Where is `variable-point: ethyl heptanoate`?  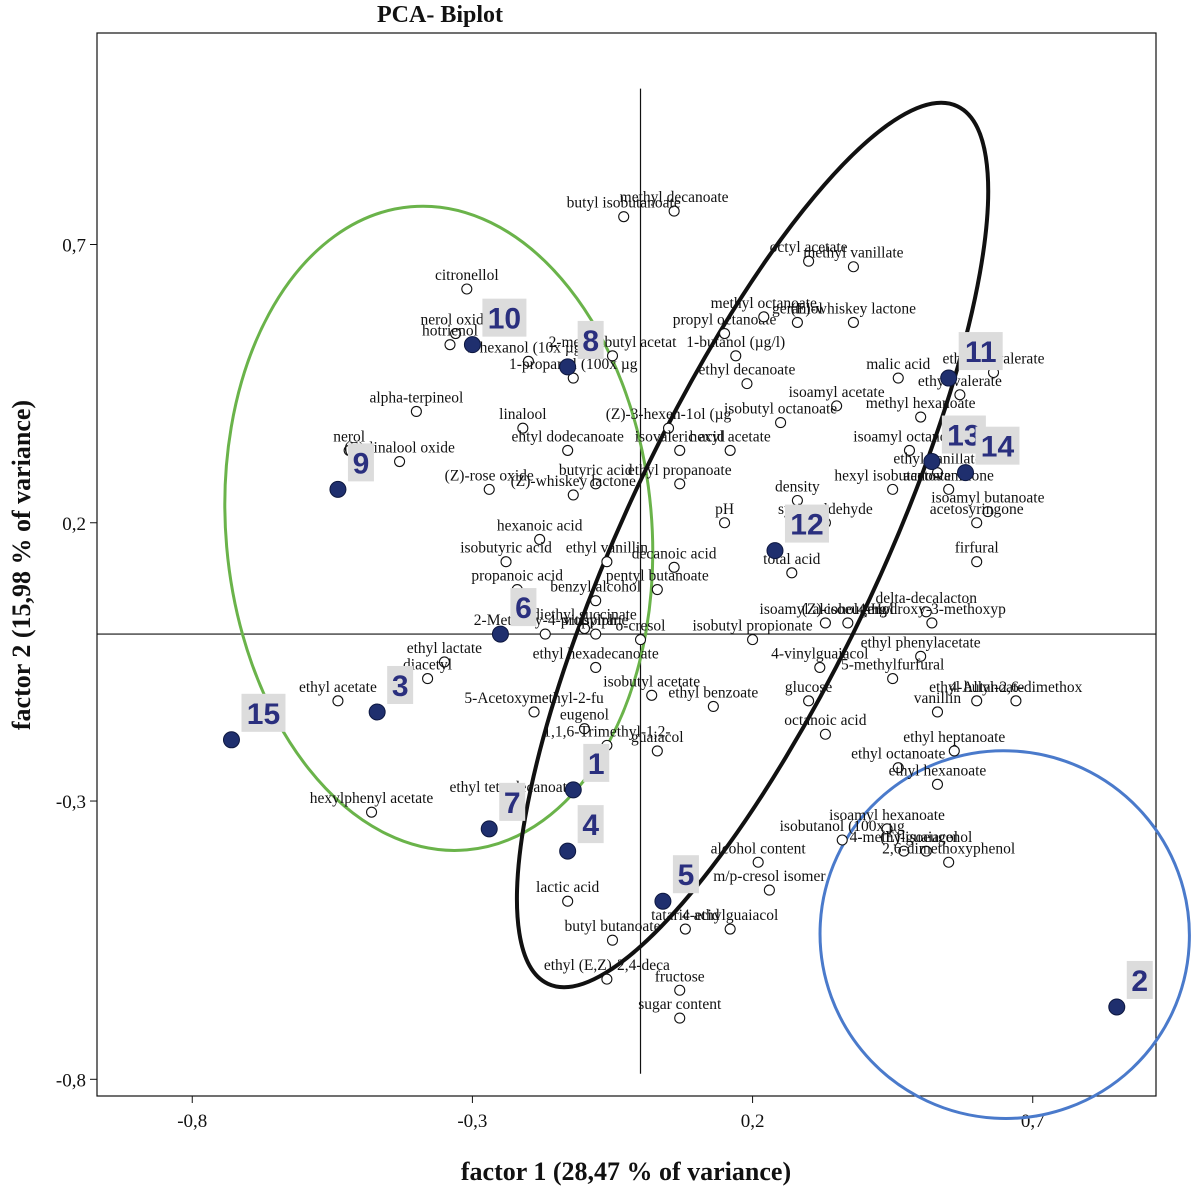 variable-point: ethyl heptanoate is located at coordinates (954, 743).